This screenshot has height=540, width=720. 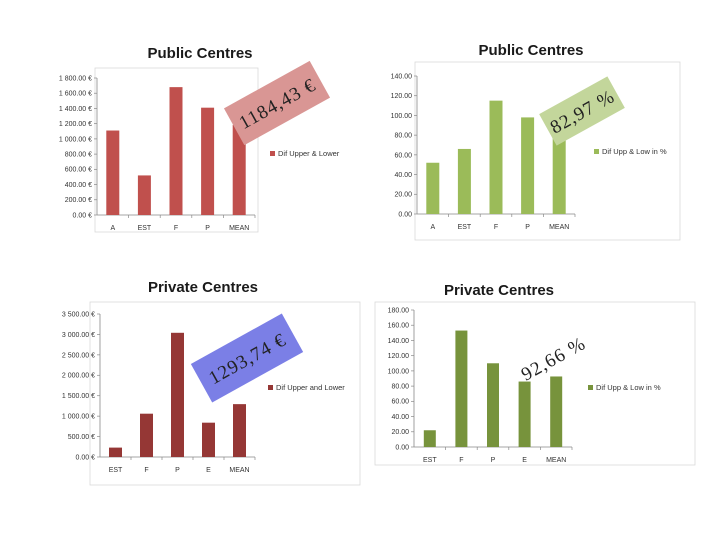 What do you see at coordinates (81, 437) in the screenshot?
I see `y-tick-label: 500.00 €` at bounding box center [81, 437].